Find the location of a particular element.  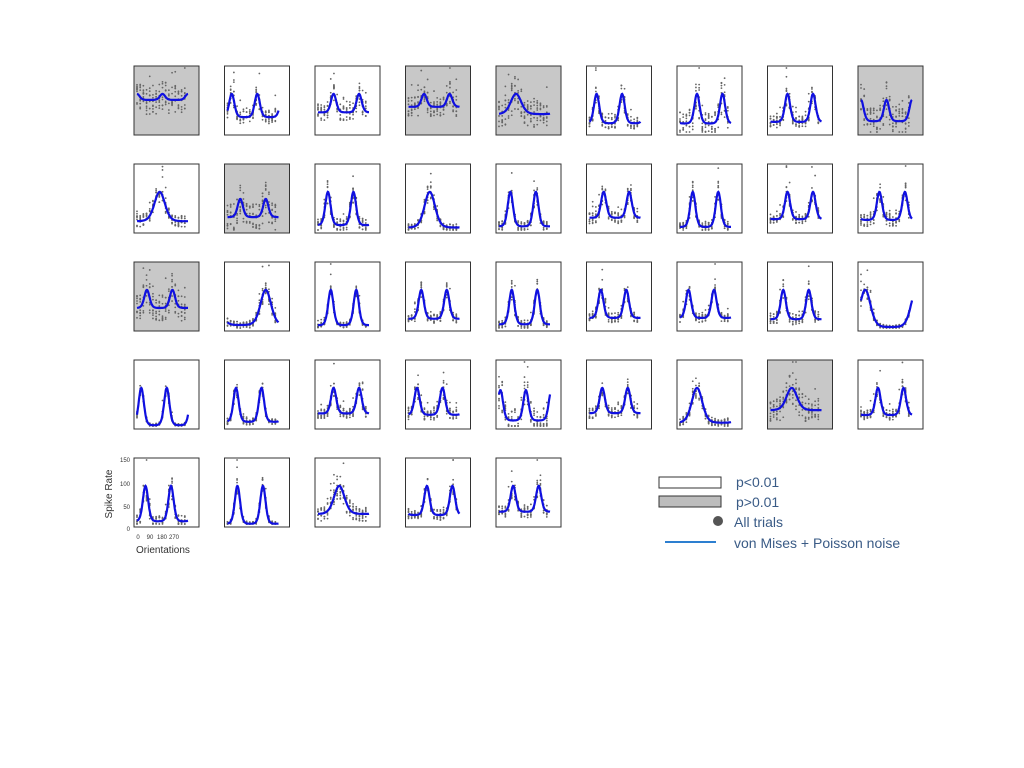

panel-frame is located at coordinates (528, 394).